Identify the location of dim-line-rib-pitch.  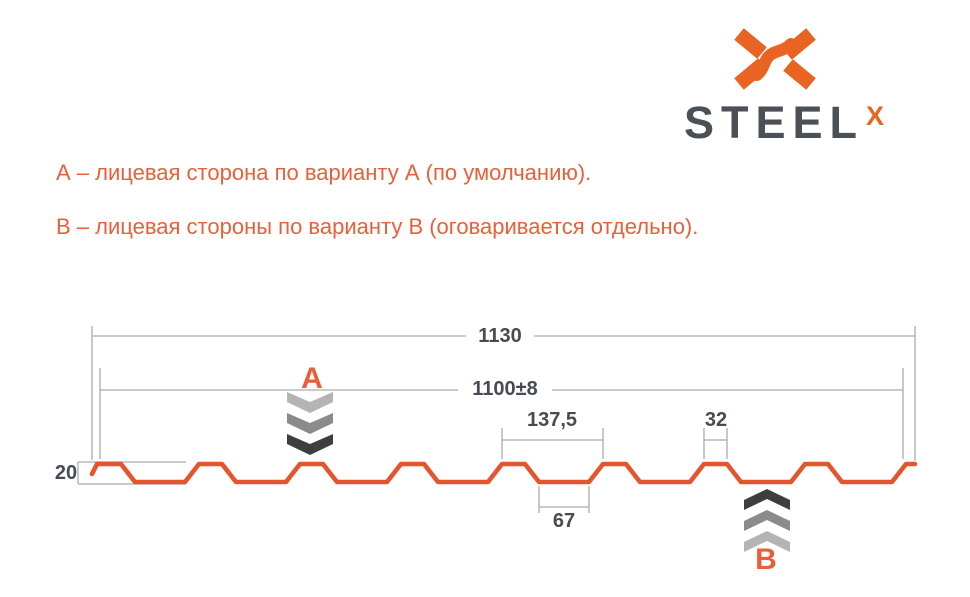
(552, 443).